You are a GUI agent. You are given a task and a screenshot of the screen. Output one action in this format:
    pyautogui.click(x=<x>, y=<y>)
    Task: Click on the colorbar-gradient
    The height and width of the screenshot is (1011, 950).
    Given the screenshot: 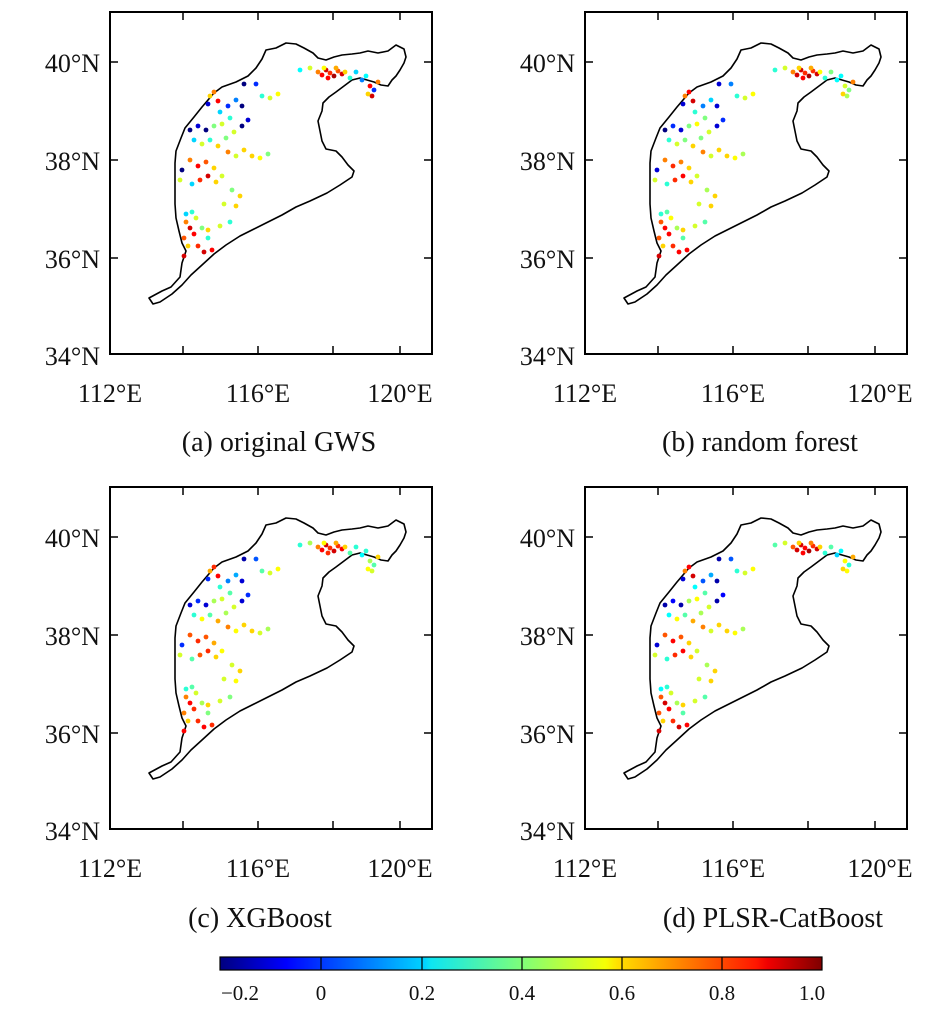 What is the action you would take?
    pyautogui.click(x=521, y=963)
    